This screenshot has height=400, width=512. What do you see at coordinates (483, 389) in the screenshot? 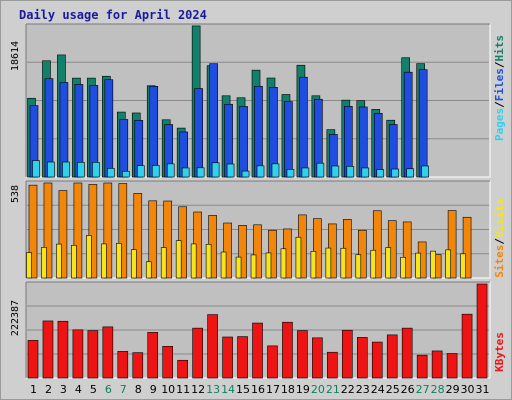
I see `x-tick-label: 31` at bounding box center [483, 389].